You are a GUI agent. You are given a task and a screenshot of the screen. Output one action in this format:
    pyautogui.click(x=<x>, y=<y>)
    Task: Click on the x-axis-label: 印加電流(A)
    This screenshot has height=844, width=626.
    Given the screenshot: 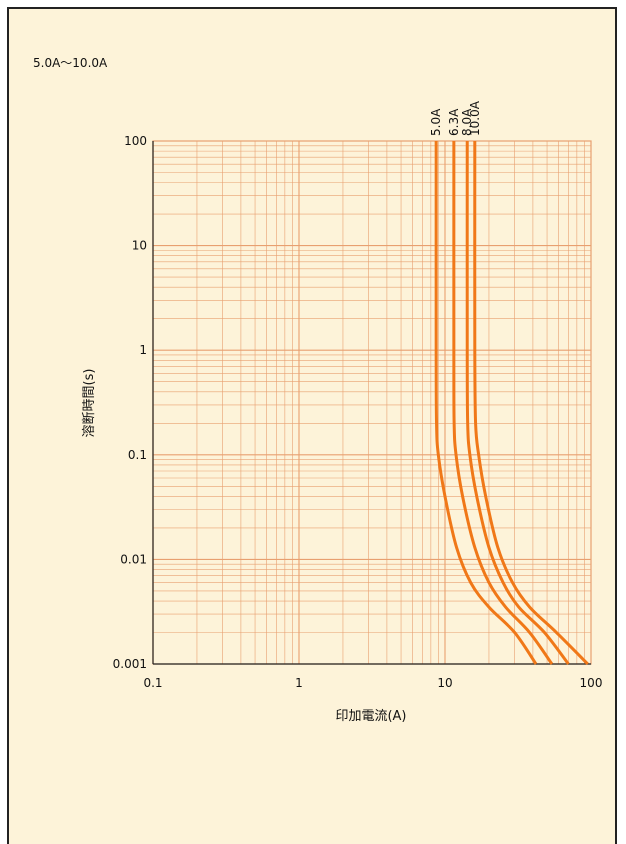 What is the action you would take?
    pyautogui.click(x=370, y=716)
    